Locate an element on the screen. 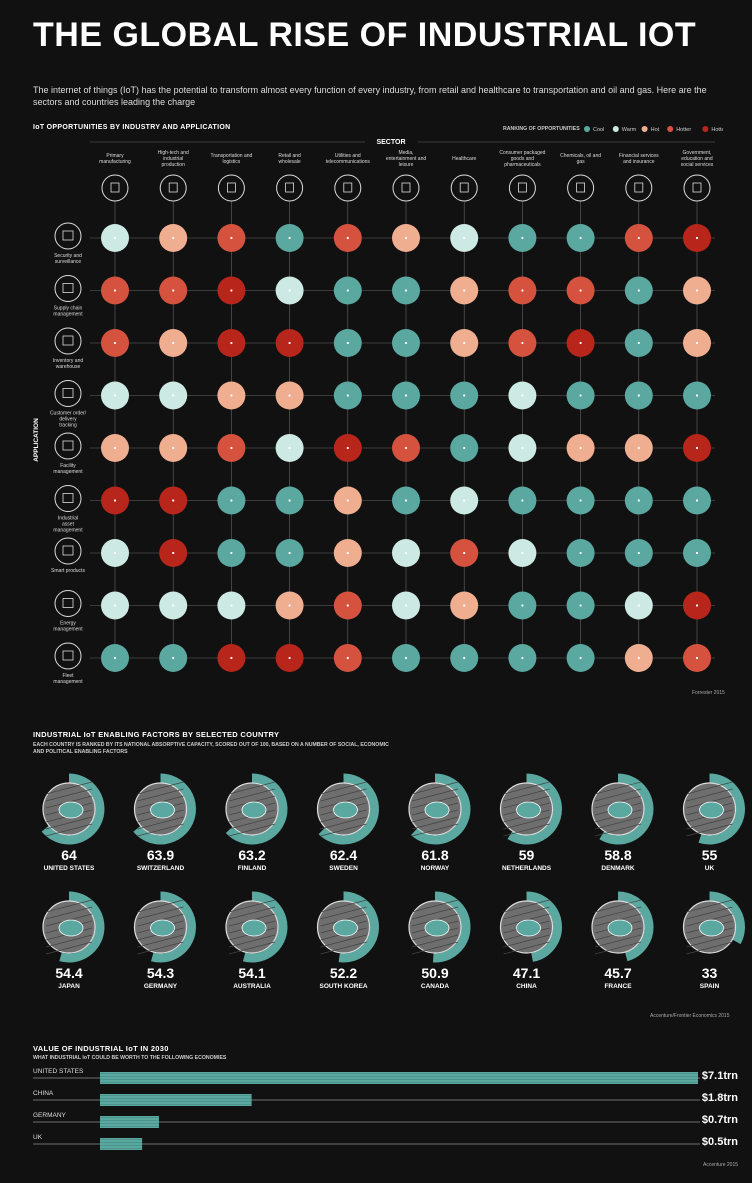 The width and height of the screenshot is (752, 1183). bar-country-label: GERMANY is located at coordinates (49, 1115).